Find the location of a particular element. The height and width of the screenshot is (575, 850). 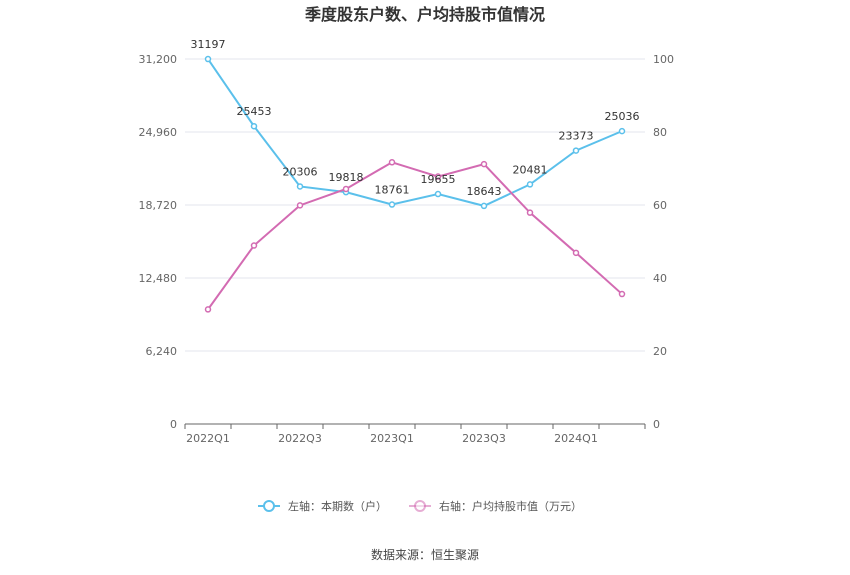

x-tick-label: 2022Q1 is located at coordinates (208, 438).